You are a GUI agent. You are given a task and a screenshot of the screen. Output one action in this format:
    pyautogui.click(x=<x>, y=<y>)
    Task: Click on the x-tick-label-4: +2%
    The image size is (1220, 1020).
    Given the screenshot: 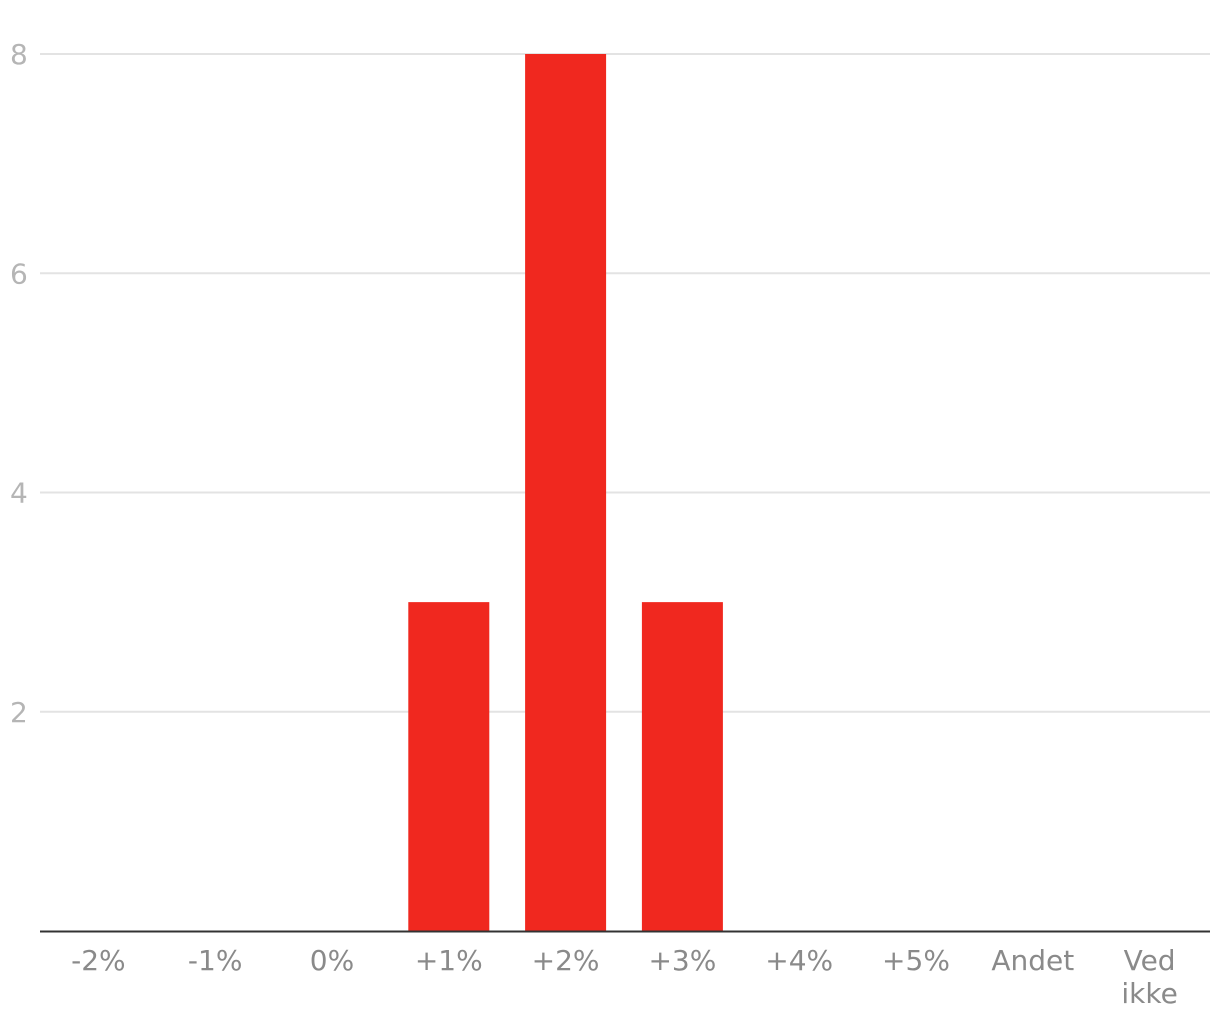 What is the action you would take?
    pyautogui.click(x=566, y=960)
    